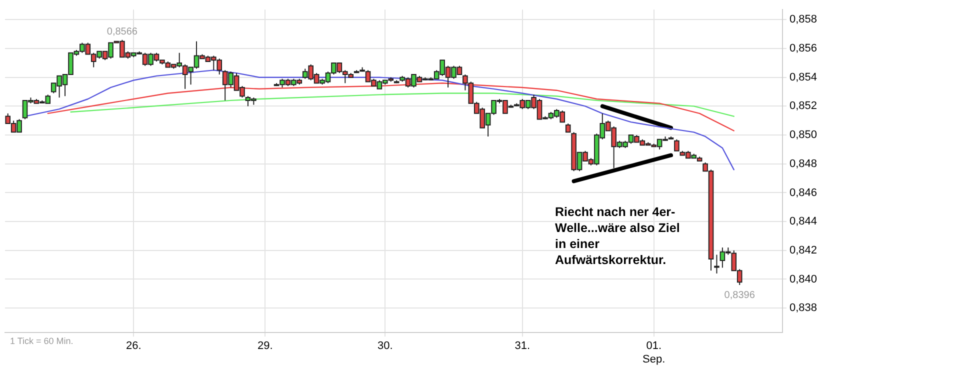  I want to click on y-tick-label: 0,846, so click(803, 192).